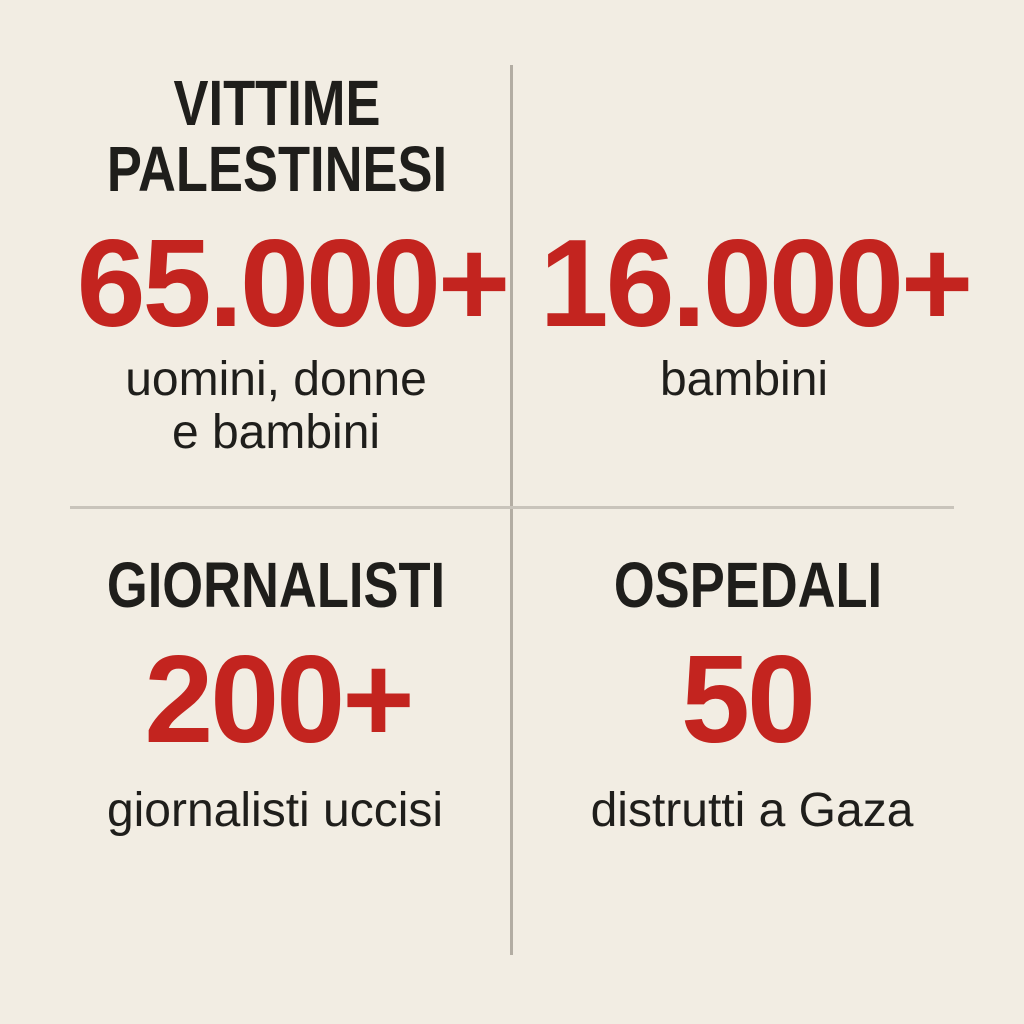 The width and height of the screenshot is (1024, 1024). I want to click on stat-heading-vittime-palestinesi: VITTIME PALESTINESI, so click(277, 136).